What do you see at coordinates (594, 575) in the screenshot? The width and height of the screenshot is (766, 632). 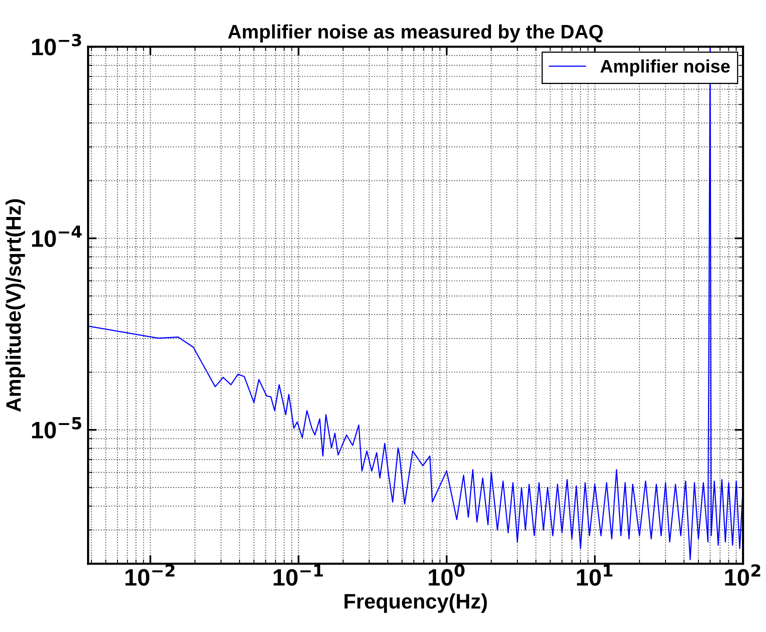 I see `x-tick-label: 10$^{1}$` at bounding box center [594, 575].